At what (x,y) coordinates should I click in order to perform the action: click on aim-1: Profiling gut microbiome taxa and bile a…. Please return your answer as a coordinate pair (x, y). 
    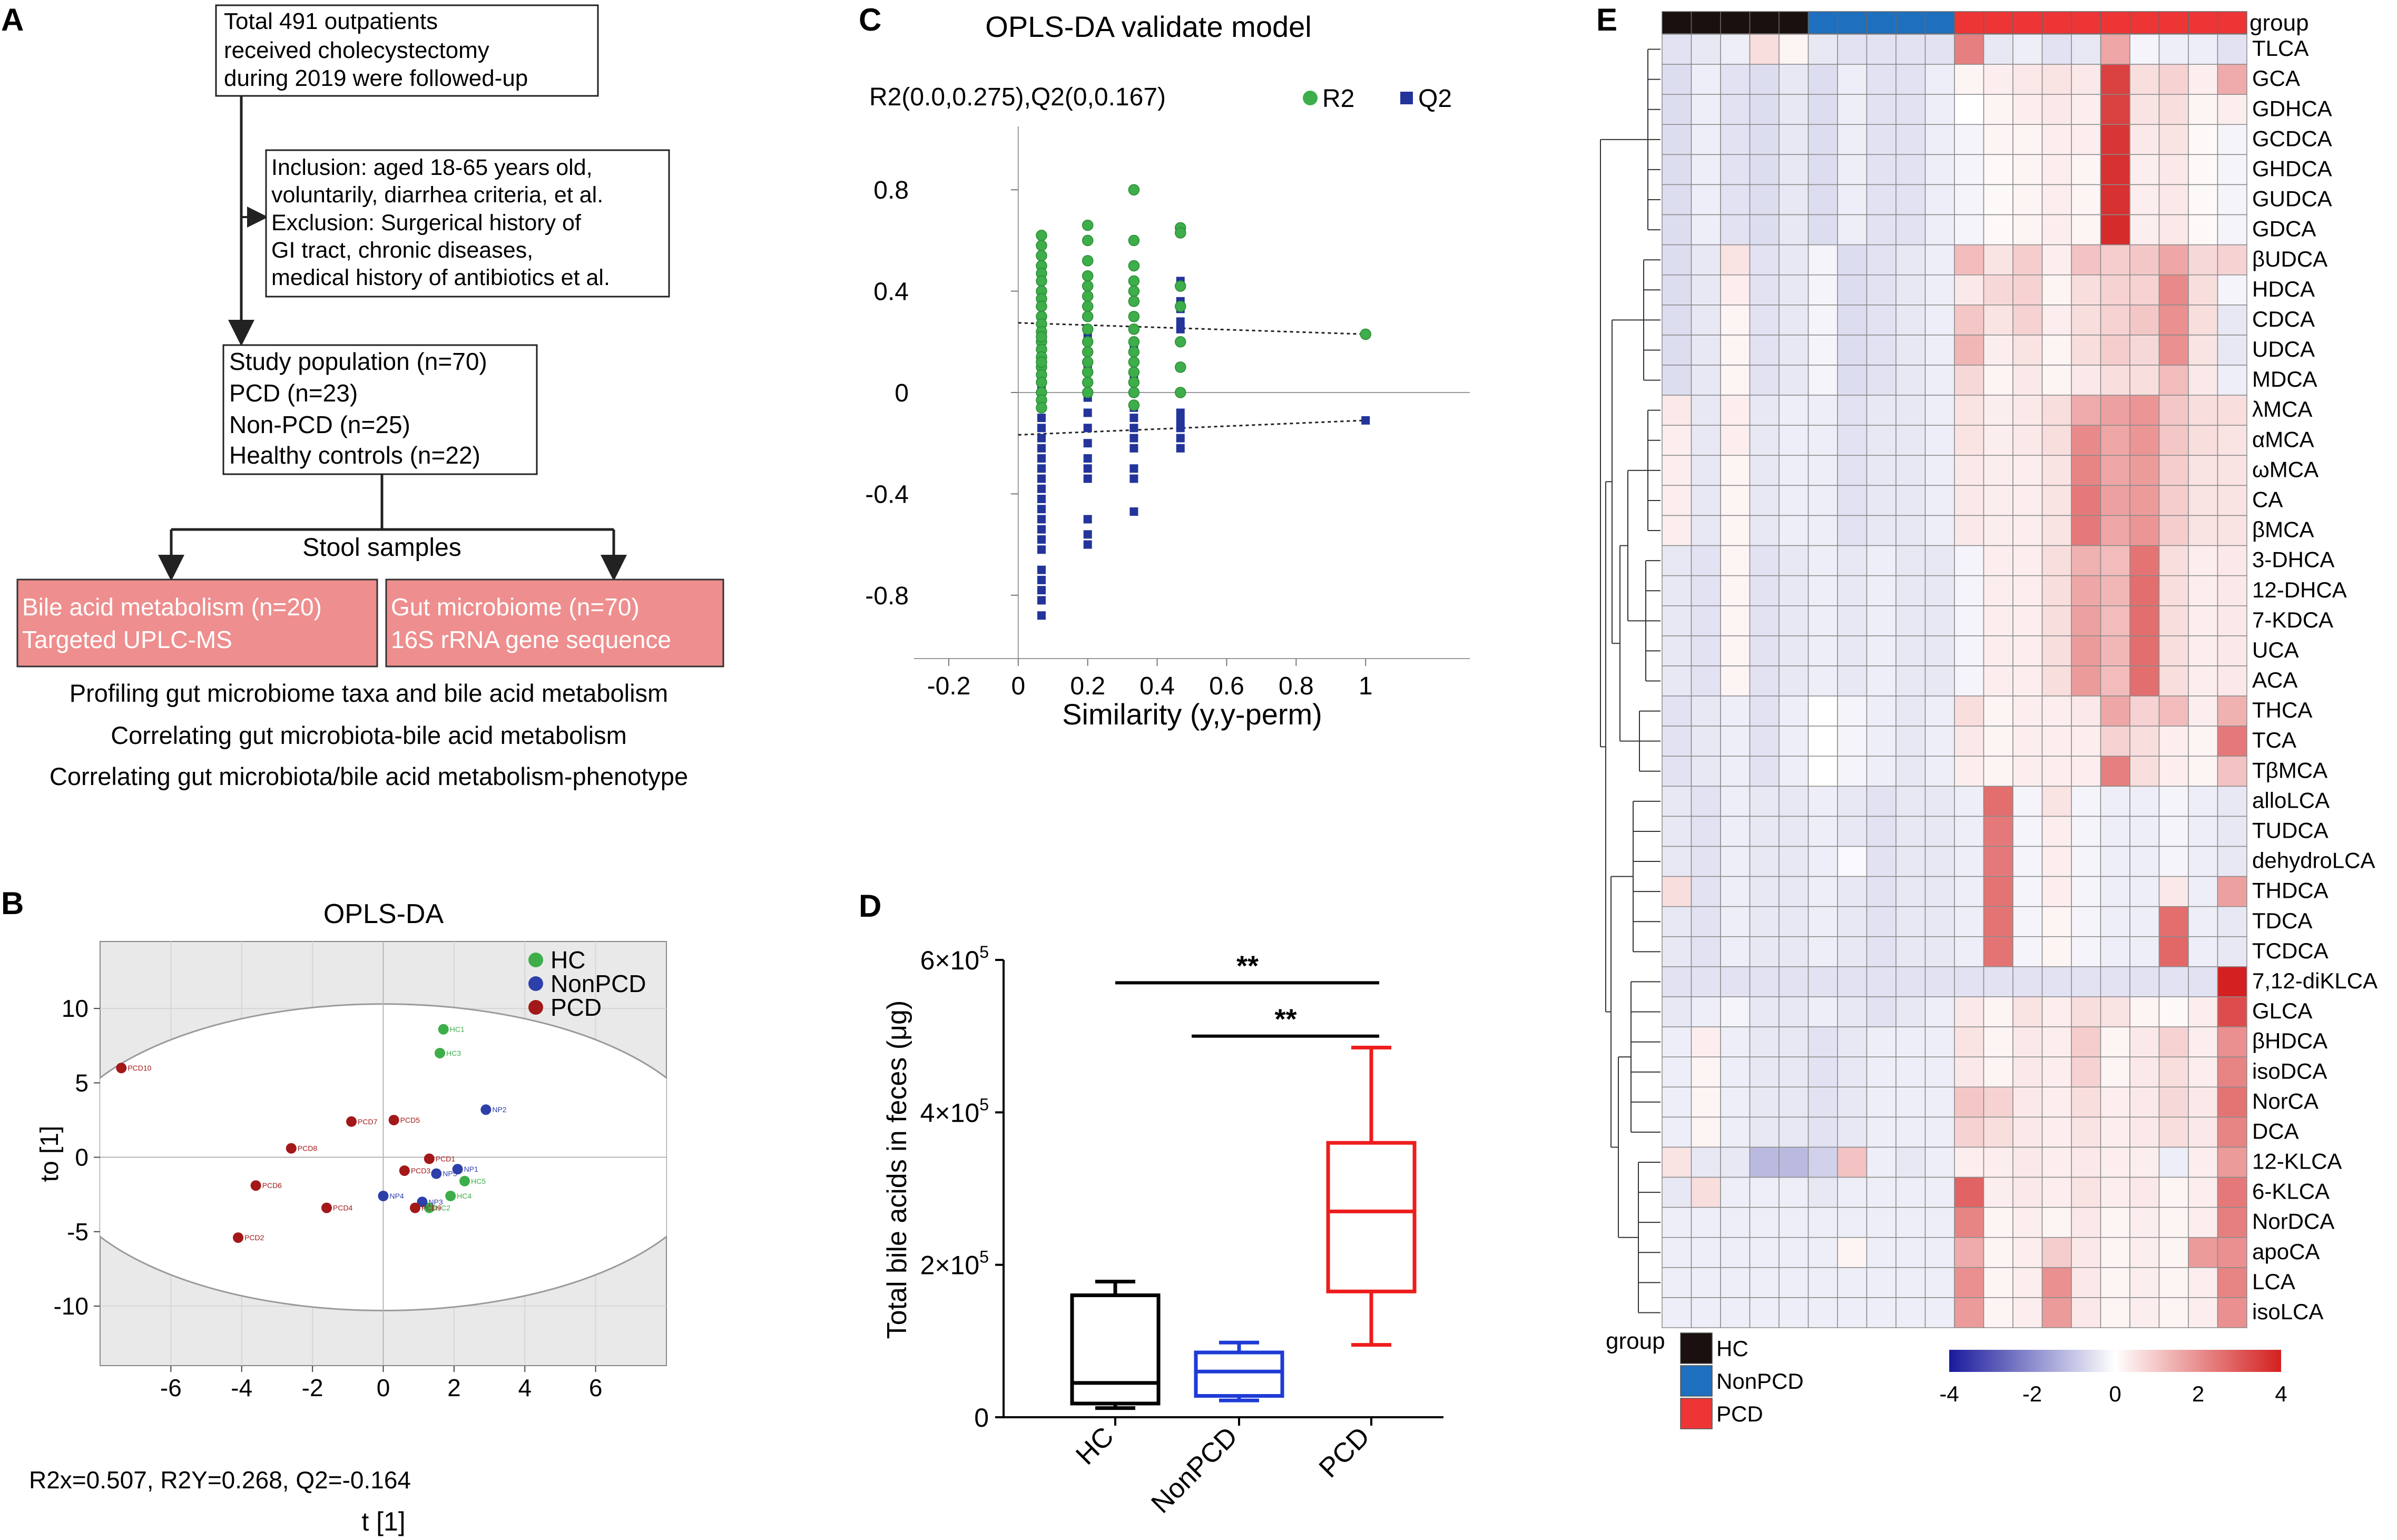
    Looking at the image, I should click on (369, 693).